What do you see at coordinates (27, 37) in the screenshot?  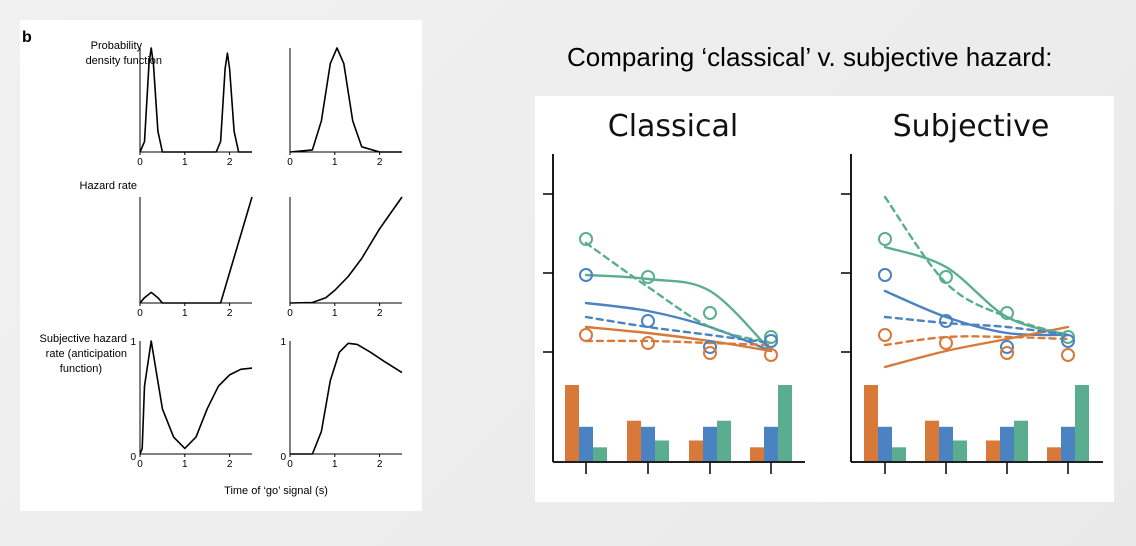 I see `panel-letter: b` at bounding box center [27, 37].